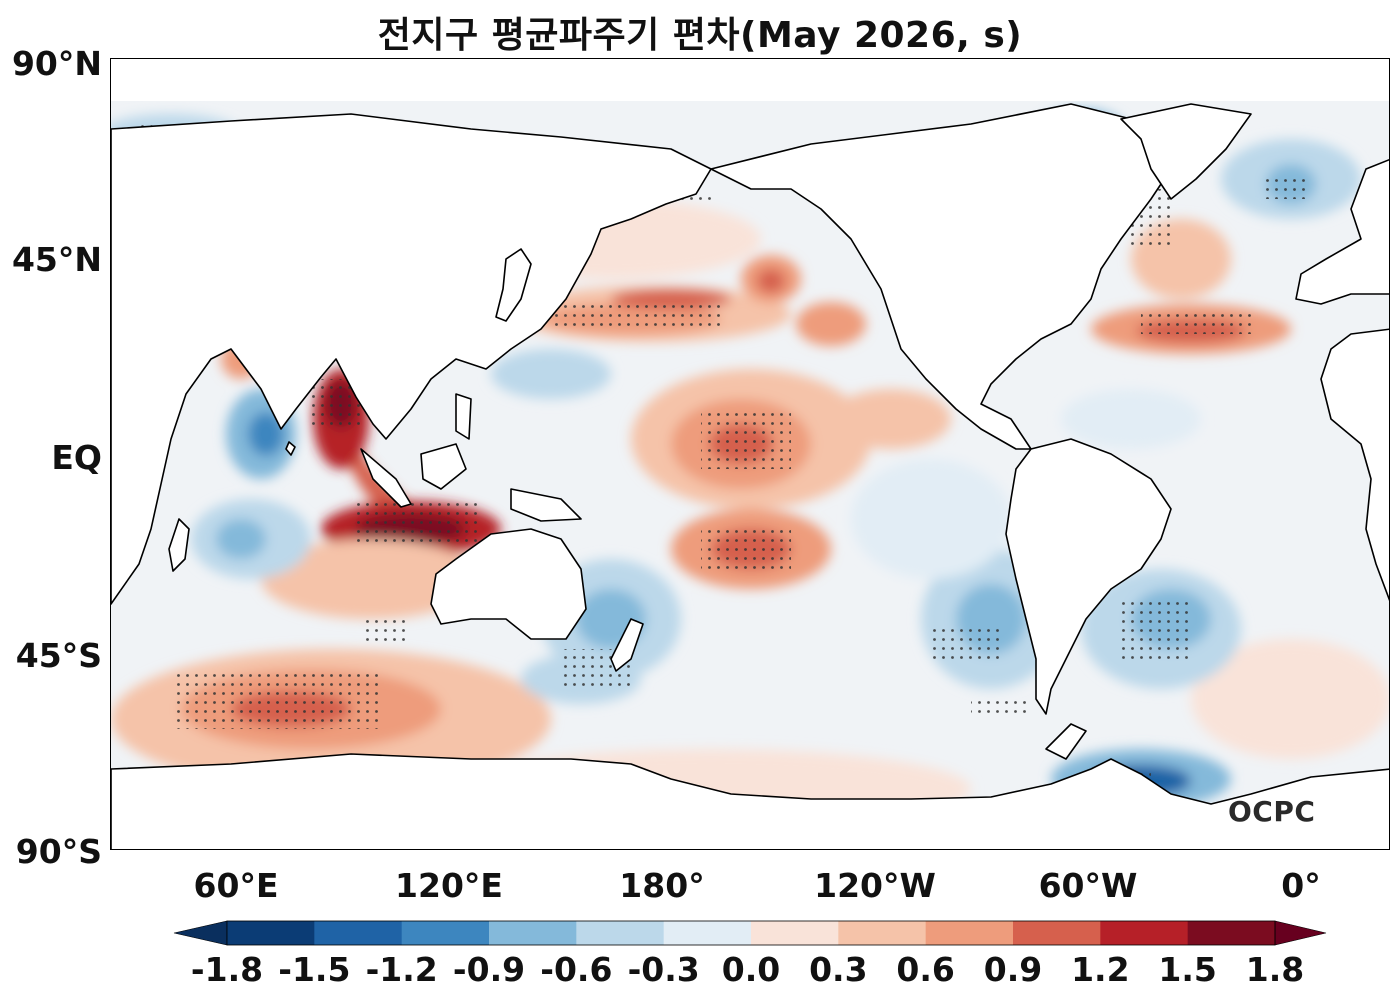  Describe the element at coordinates (386, 478) in the screenshot. I see `sumatra-land` at that location.